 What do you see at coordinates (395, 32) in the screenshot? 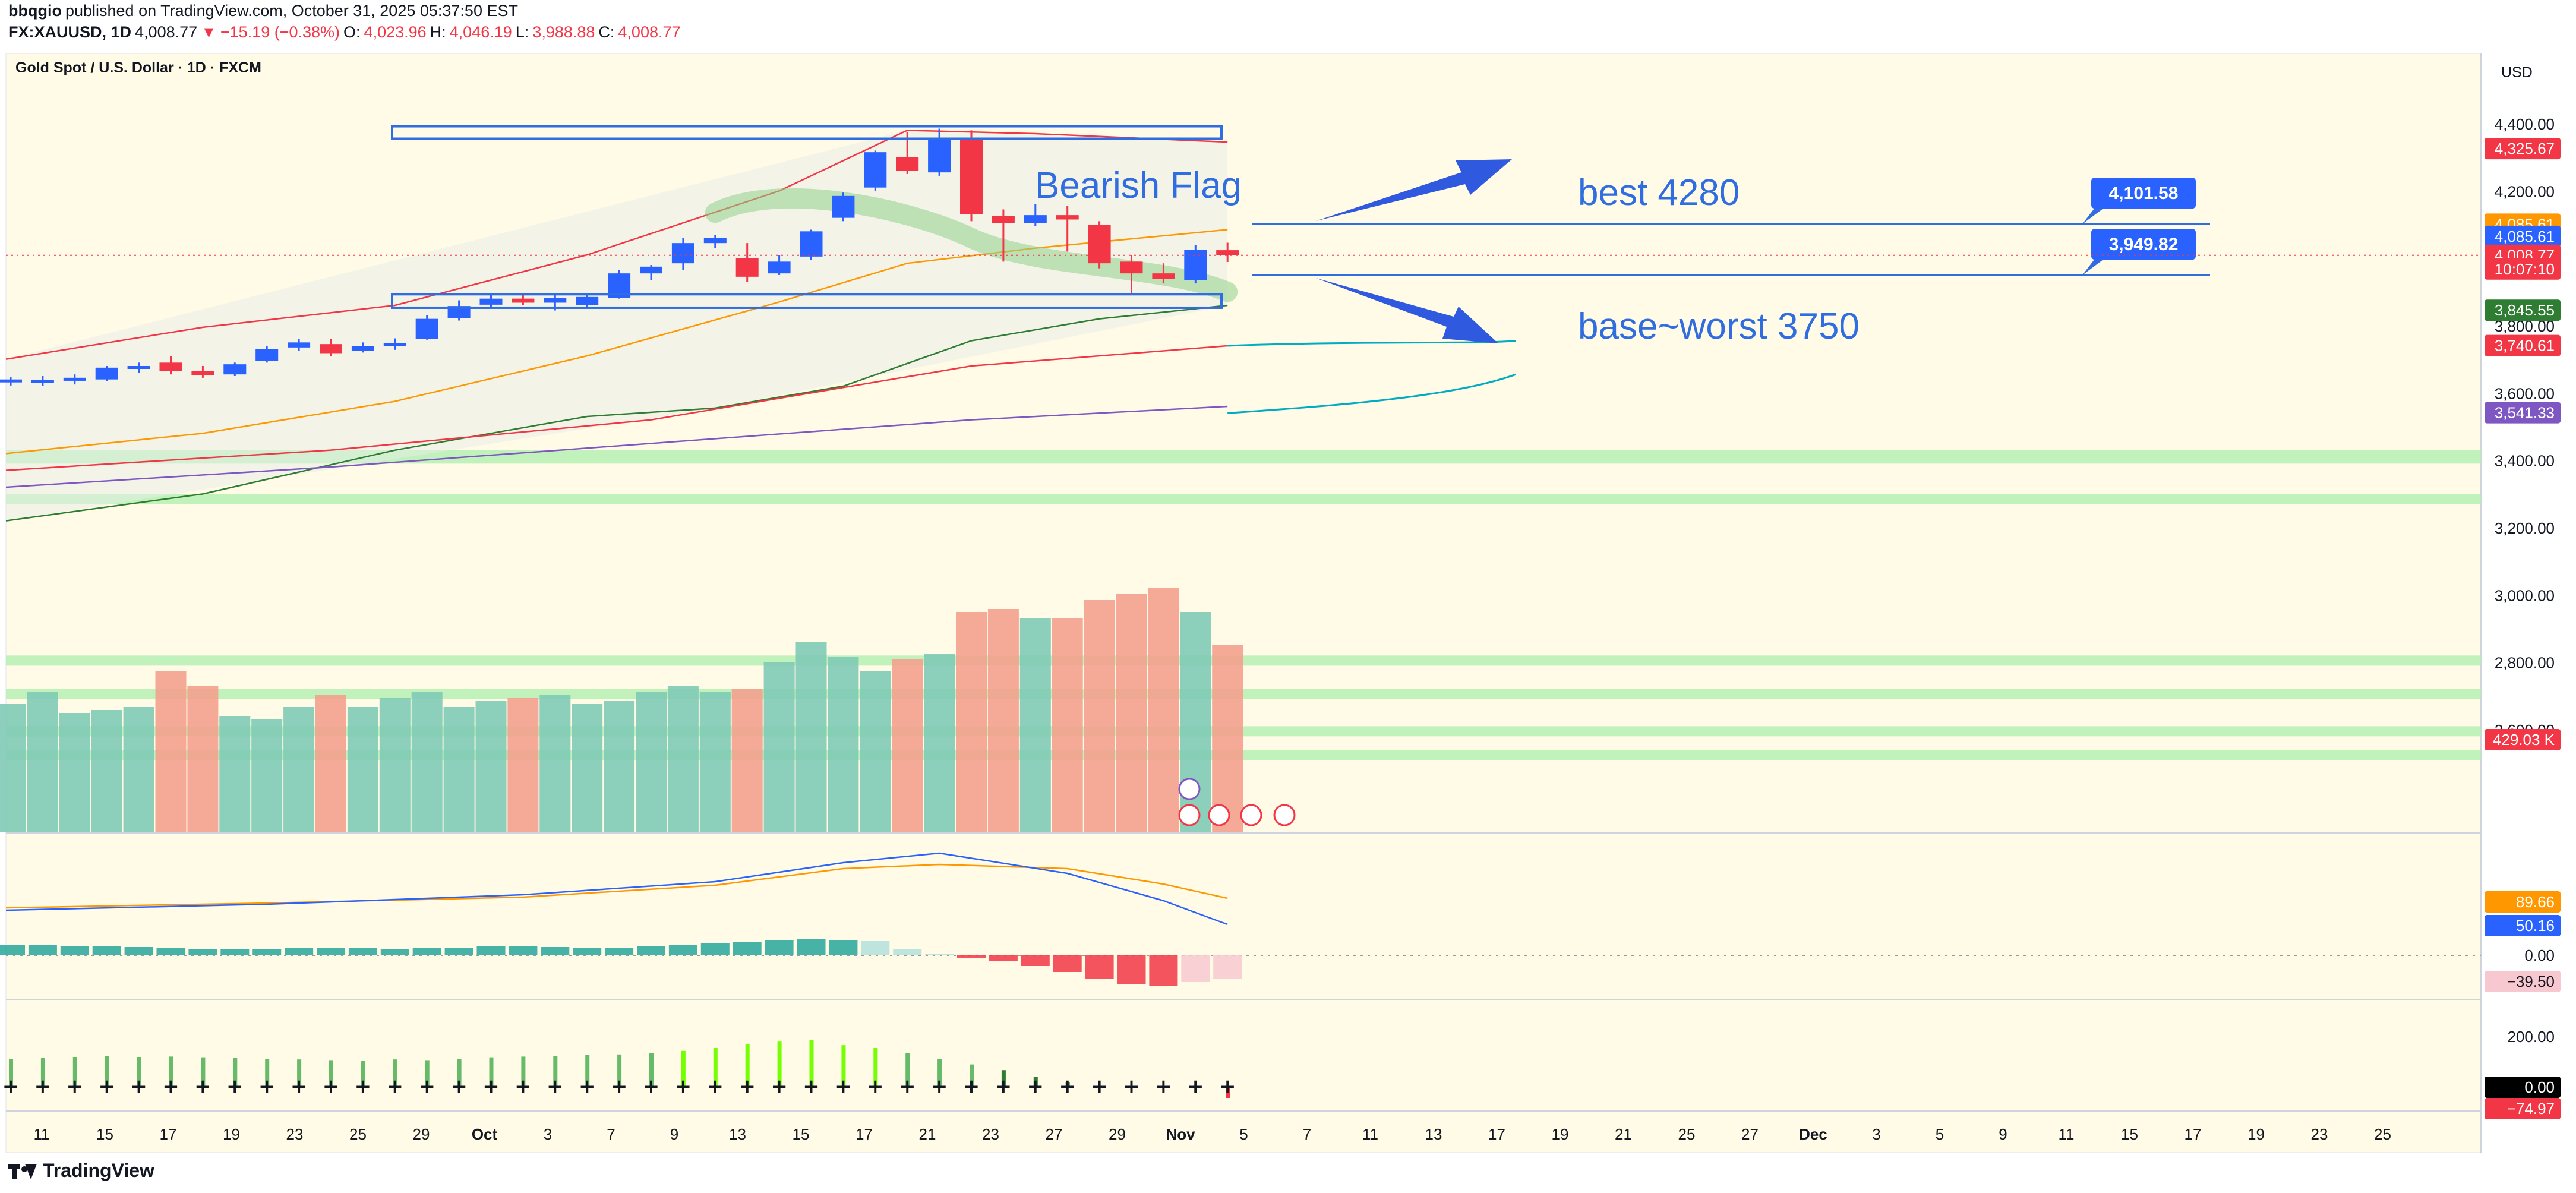
I see `open-value: 4,023.96` at bounding box center [395, 32].